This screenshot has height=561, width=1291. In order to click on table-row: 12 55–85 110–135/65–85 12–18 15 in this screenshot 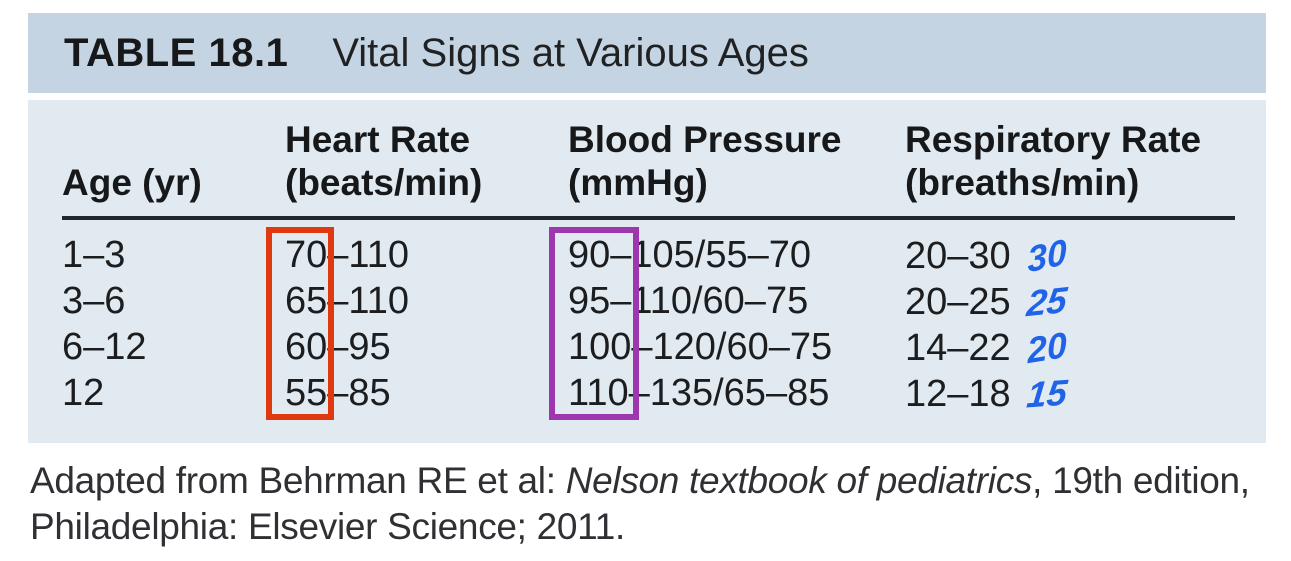, I will do `click(664, 394)`.